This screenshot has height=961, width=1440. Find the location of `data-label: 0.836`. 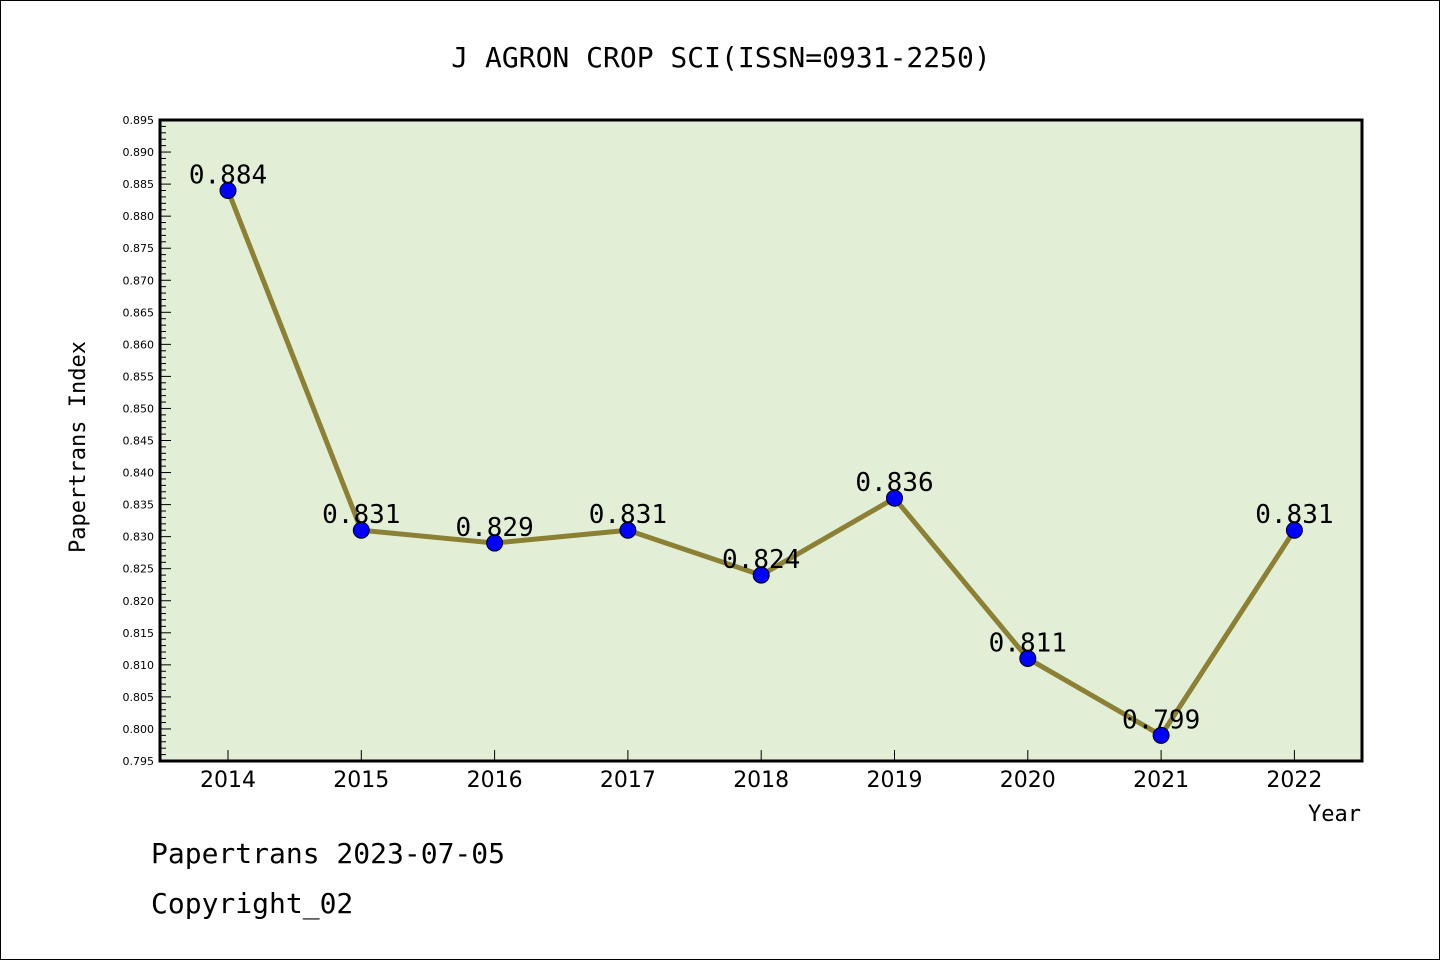

data-label: 0.836 is located at coordinates (894, 483).